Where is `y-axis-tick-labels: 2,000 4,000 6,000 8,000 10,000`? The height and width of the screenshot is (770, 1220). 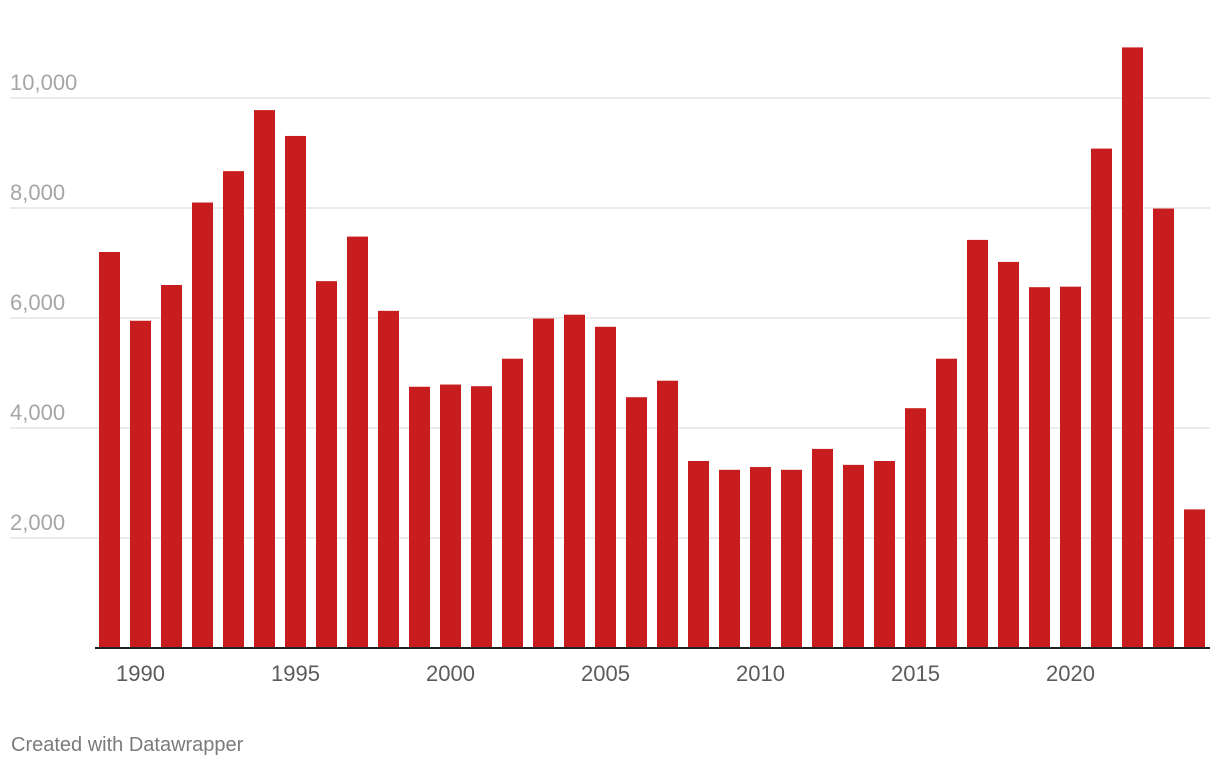 y-axis-tick-labels: 2,000 4,000 6,000 8,000 10,000 is located at coordinates (43, 302).